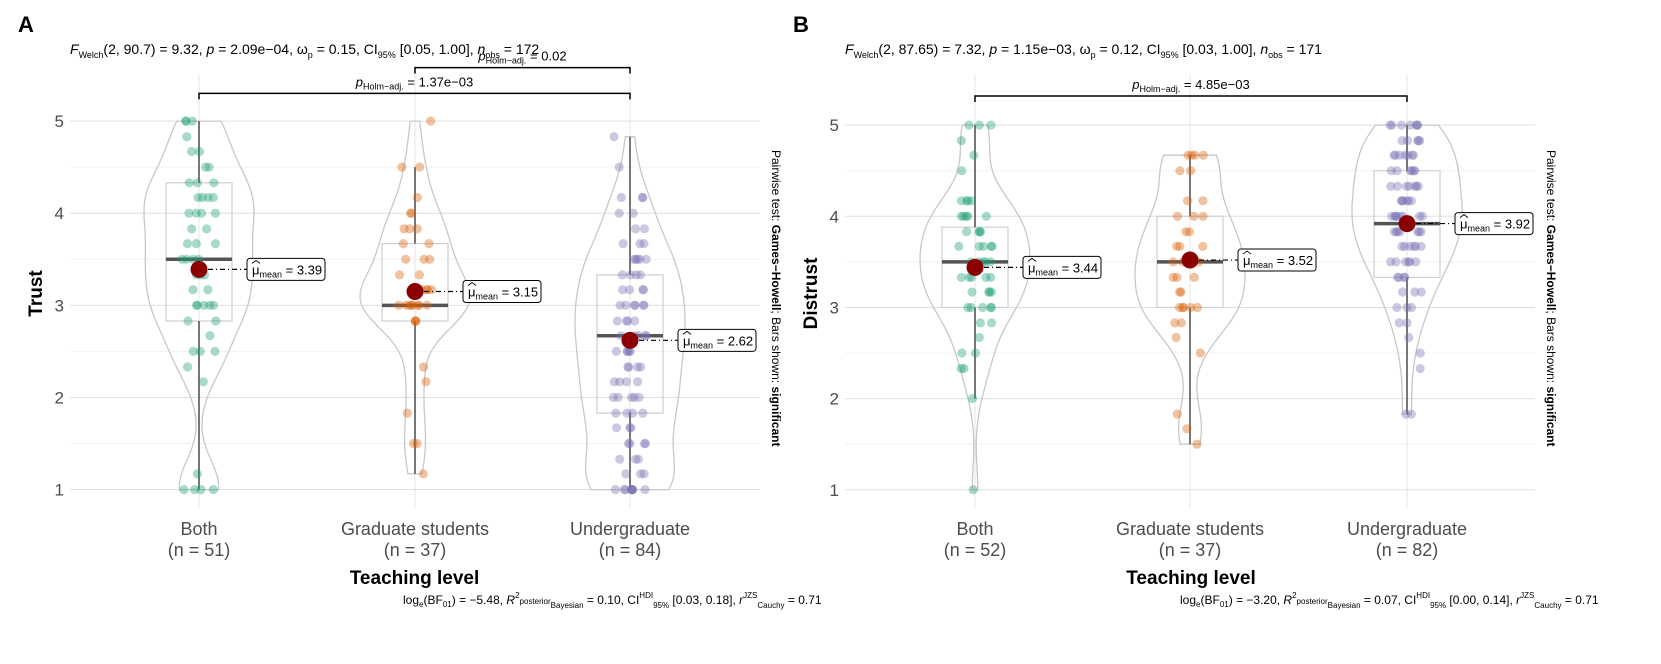  Describe the element at coordinates (1170, 55) in the screenshot. I see `ci-subscript: 95%` at that location.